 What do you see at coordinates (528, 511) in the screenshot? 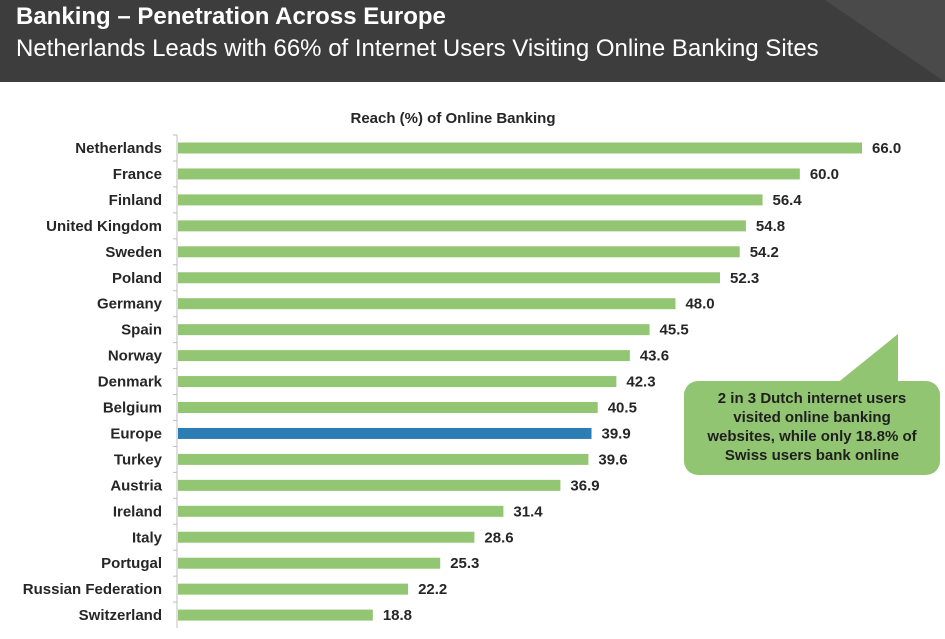
I see `value-label: 31.4` at bounding box center [528, 511].